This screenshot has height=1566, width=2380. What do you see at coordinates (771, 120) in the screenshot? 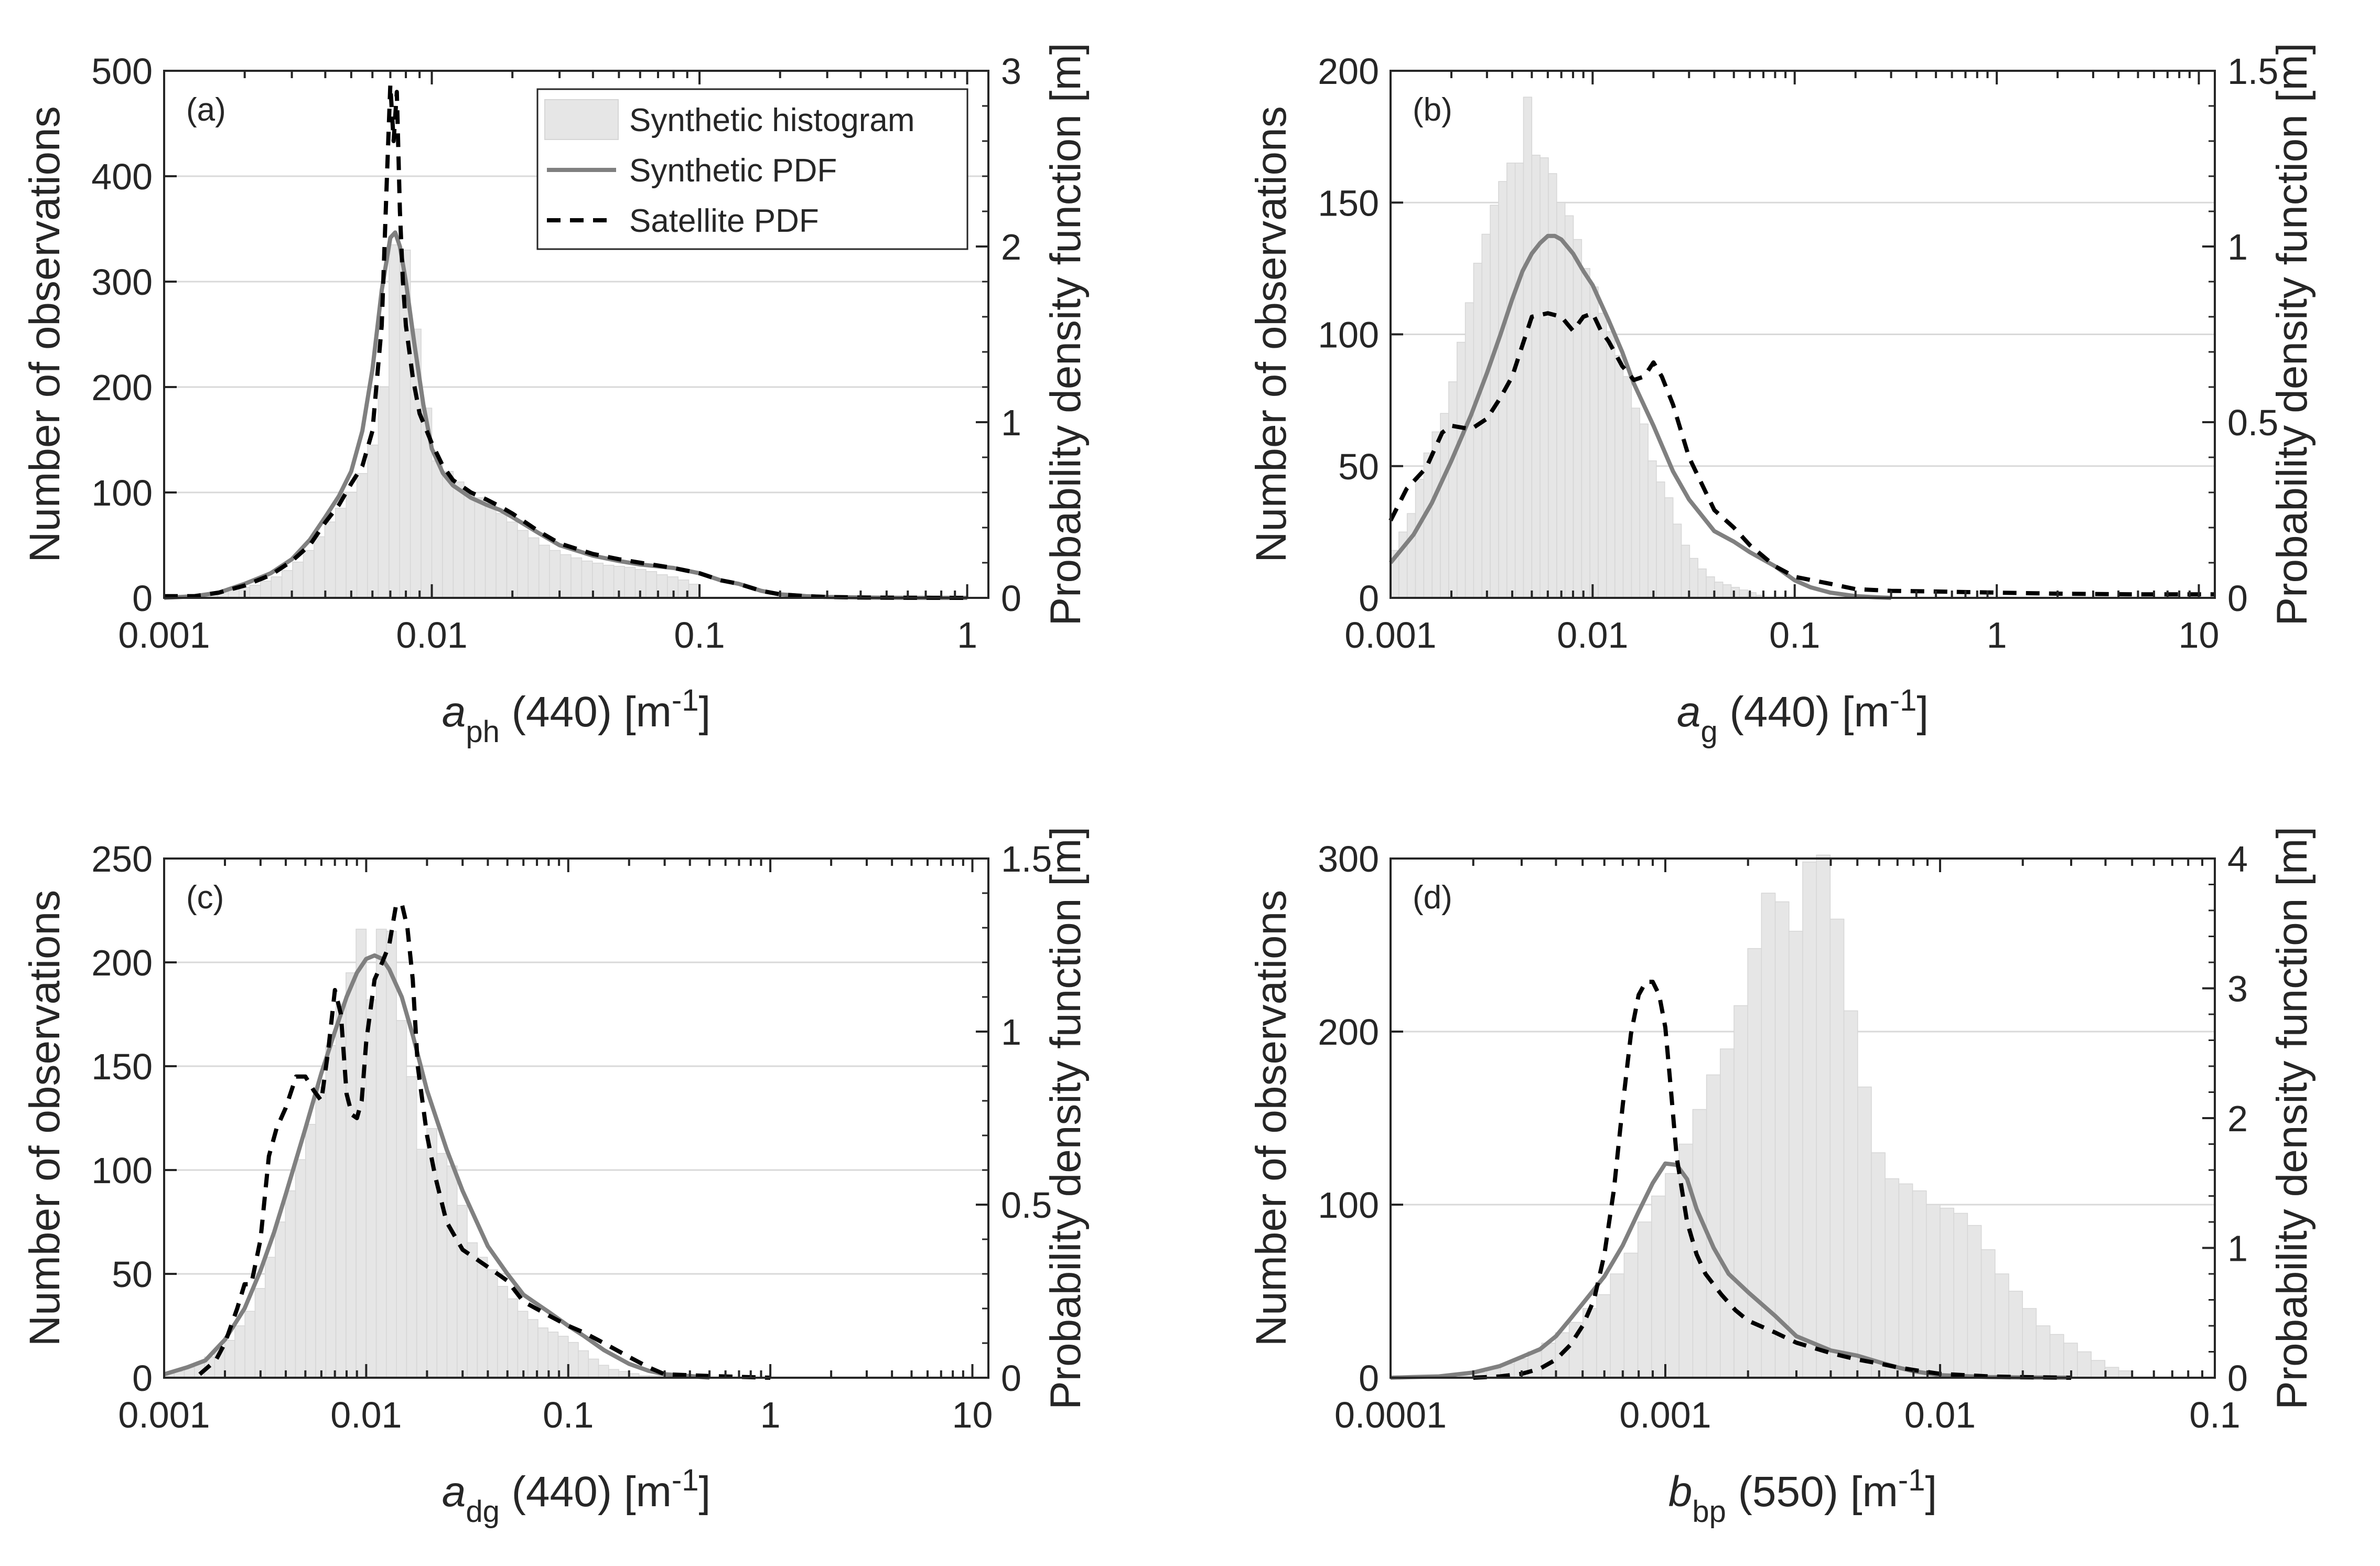
I see `legend-label: Synthetic histogram` at bounding box center [771, 120].